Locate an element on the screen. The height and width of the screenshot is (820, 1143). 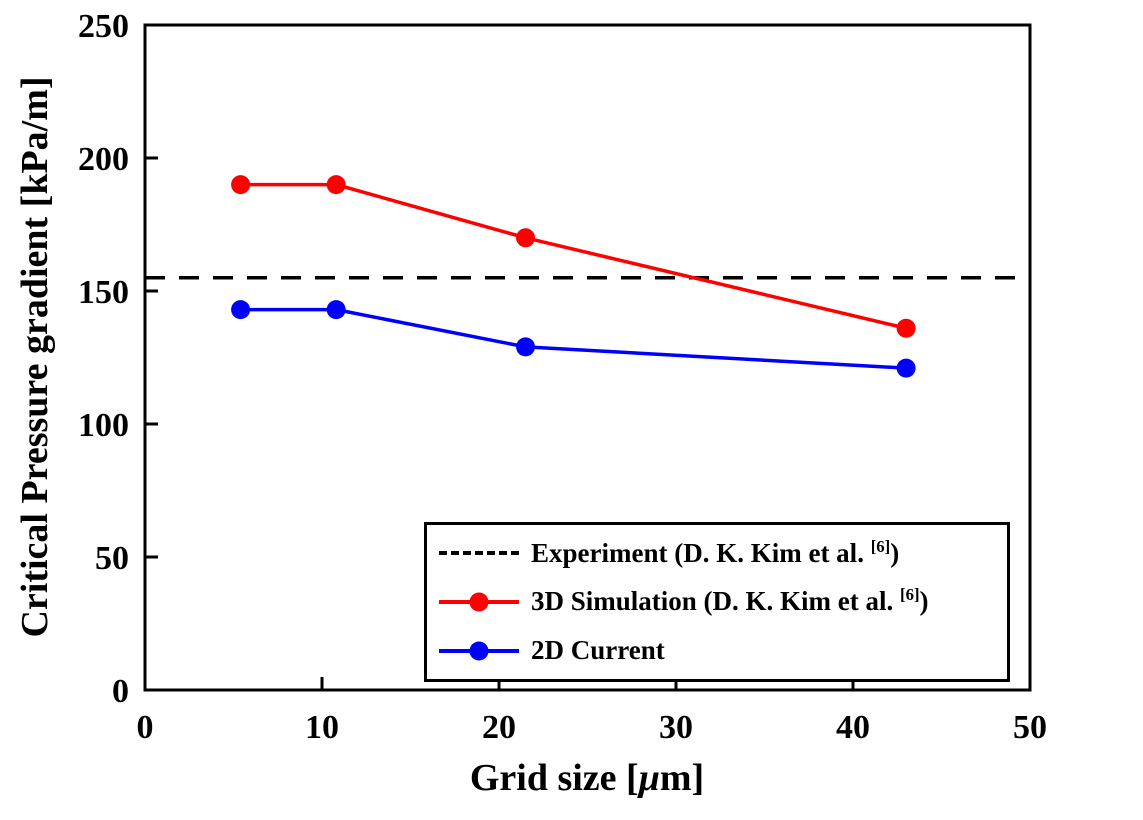
legend-dashed-line-swatch is located at coordinates (479, 553).